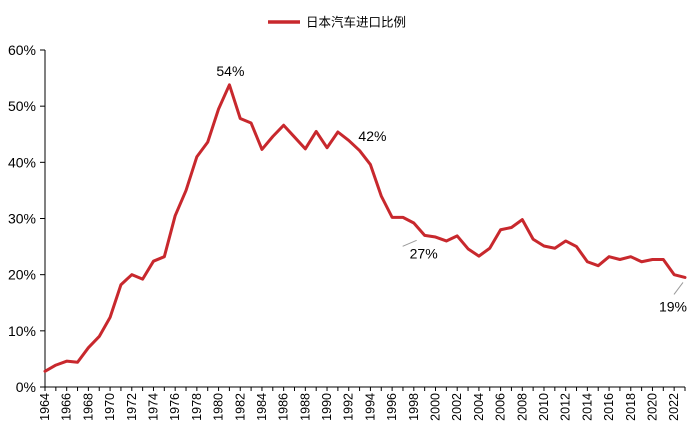 Image resolution: width=695 pixels, height=432 pixels. I want to click on data-label: 42%, so click(372, 136).